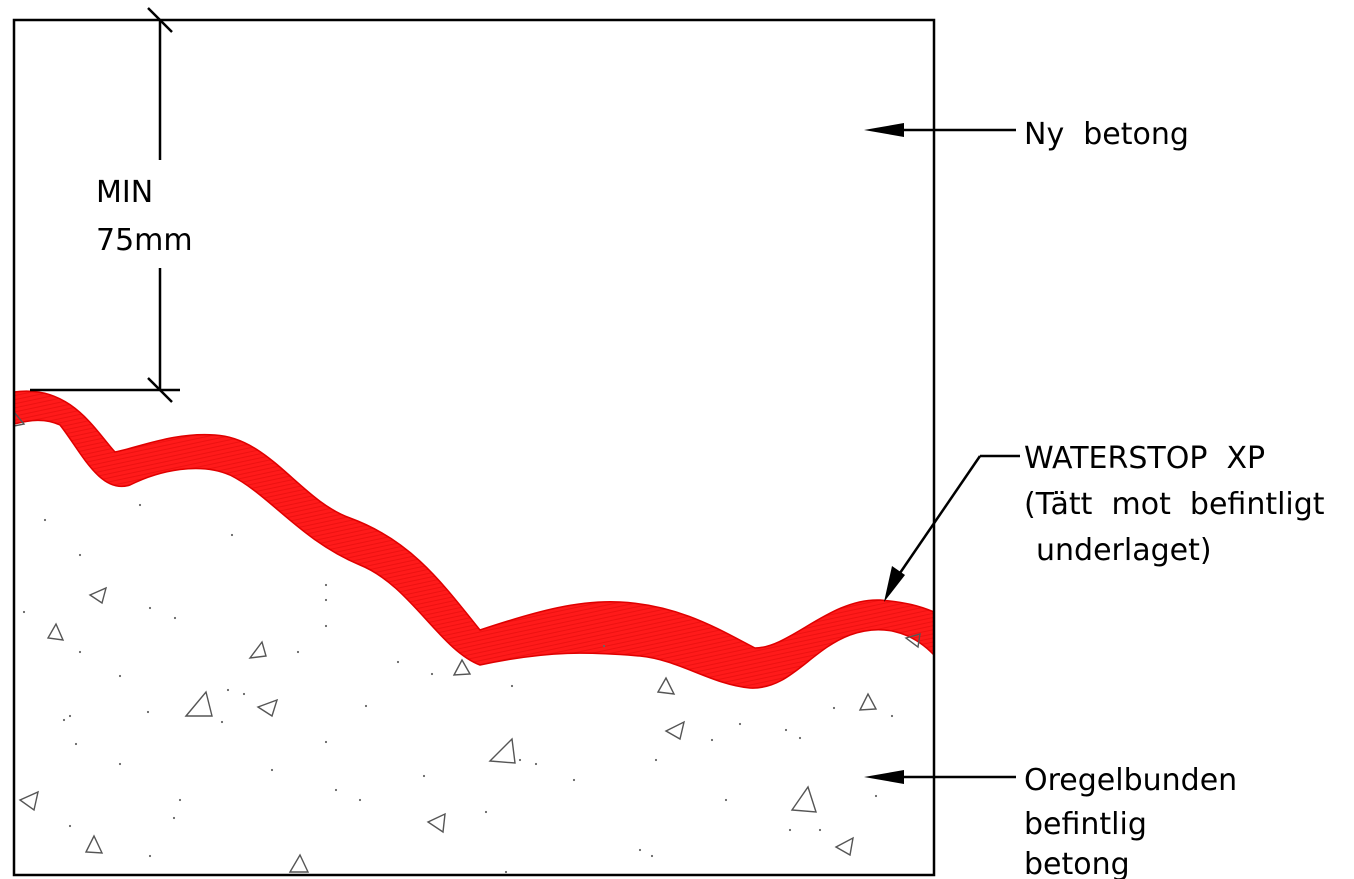 This screenshot has height=879, width=1354. What do you see at coordinates (144, 240) in the screenshot?
I see `dimension-label-value: 75mm` at bounding box center [144, 240].